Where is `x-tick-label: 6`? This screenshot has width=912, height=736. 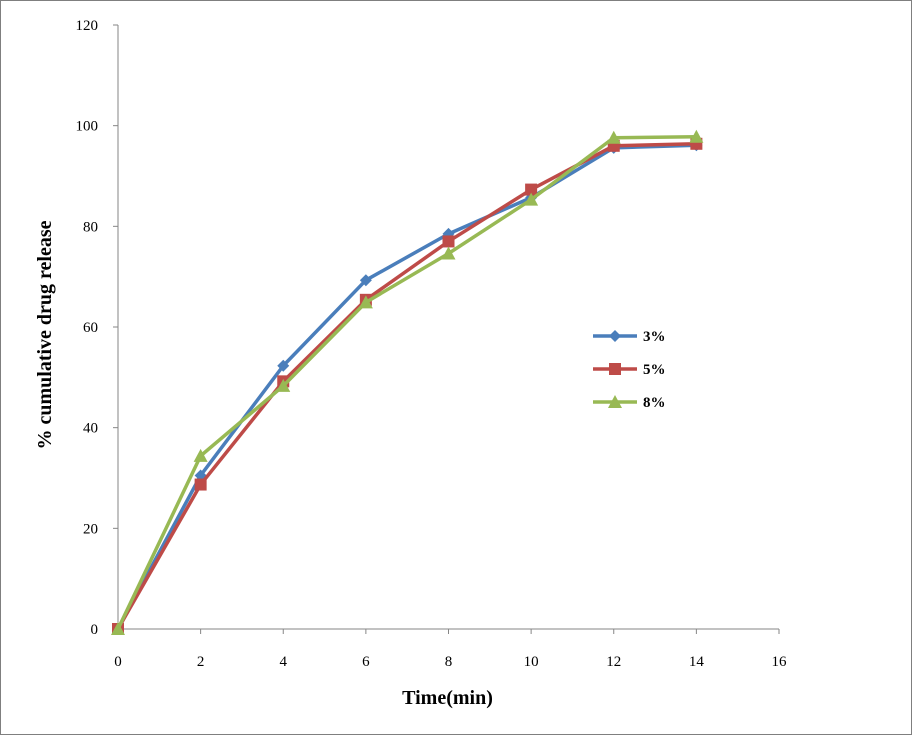 x-tick-label: 6 is located at coordinates (366, 662).